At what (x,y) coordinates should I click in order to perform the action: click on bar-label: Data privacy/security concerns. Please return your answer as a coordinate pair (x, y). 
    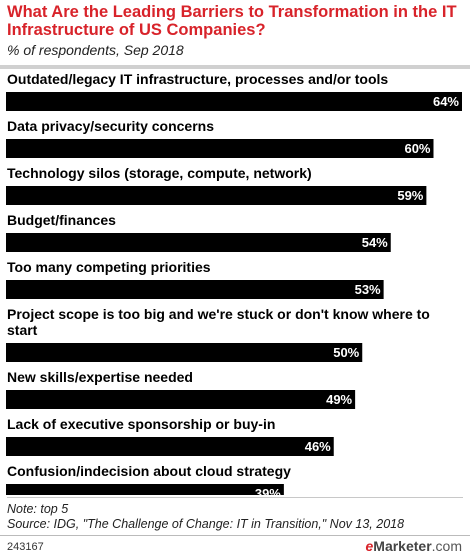
    Looking at the image, I should click on (110, 126).